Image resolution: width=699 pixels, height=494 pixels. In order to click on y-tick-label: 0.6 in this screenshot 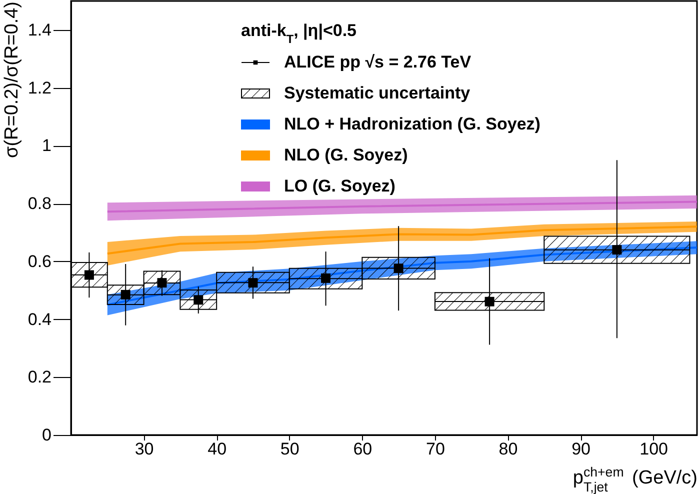, I will do `click(40, 261)`.